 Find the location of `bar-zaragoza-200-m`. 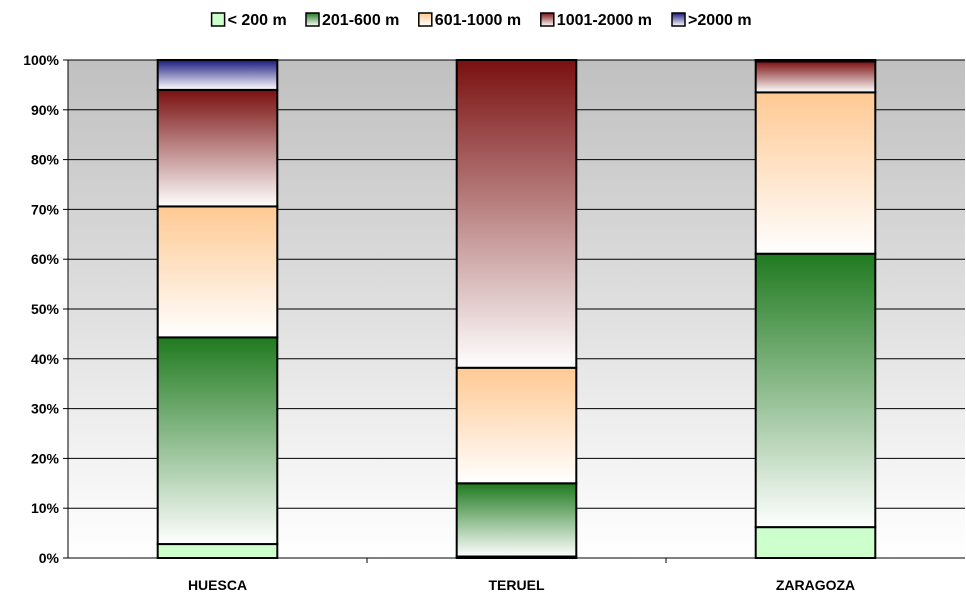

bar-zaragoza-200-m is located at coordinates (815, 543).